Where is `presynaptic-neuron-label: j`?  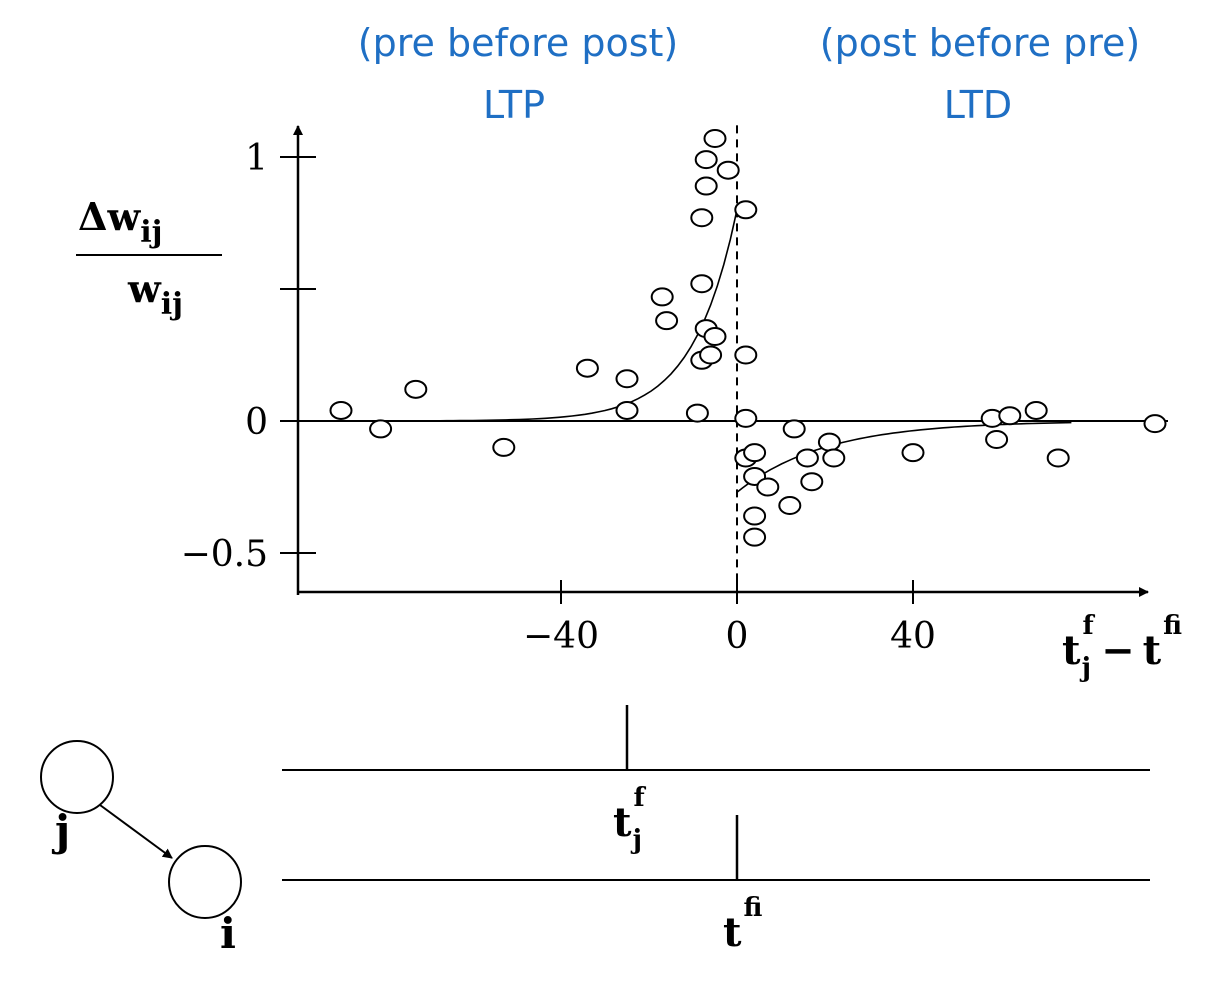
presynaptic-neuron-label: j is located at coordinates (60, 830).